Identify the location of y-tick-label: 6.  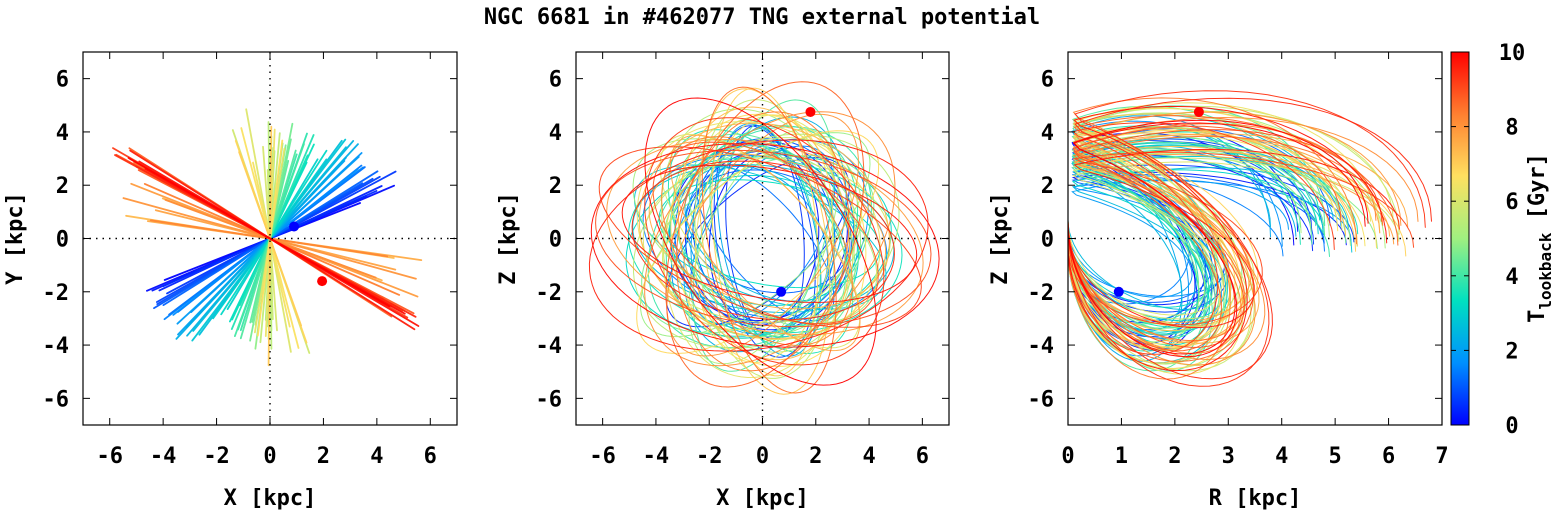
(555, 80).